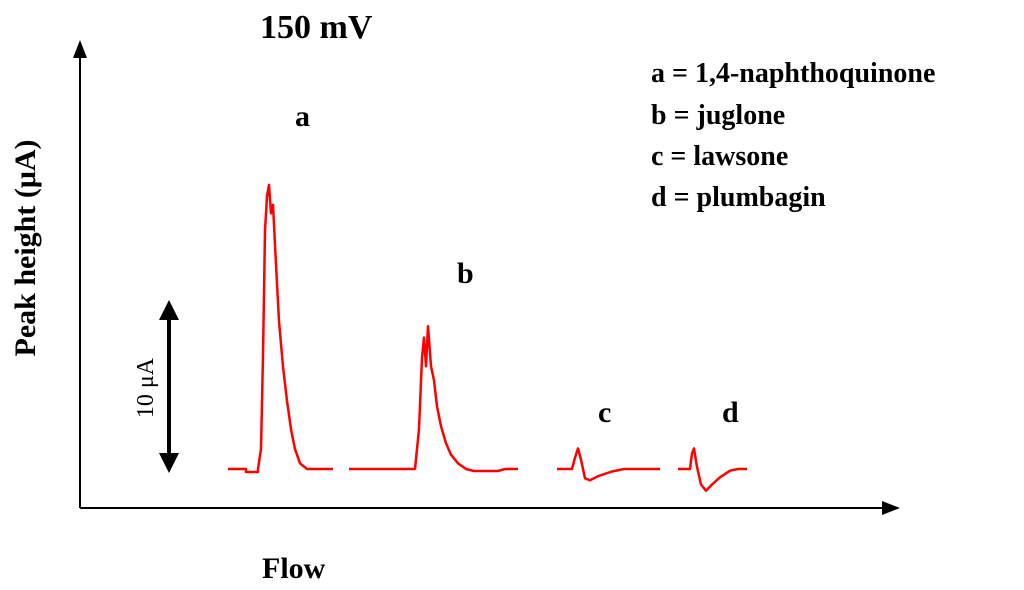 The height and width of the screenshot is (590, 1024). I want to click on chart-title: 150 mV, so click(316, 27).